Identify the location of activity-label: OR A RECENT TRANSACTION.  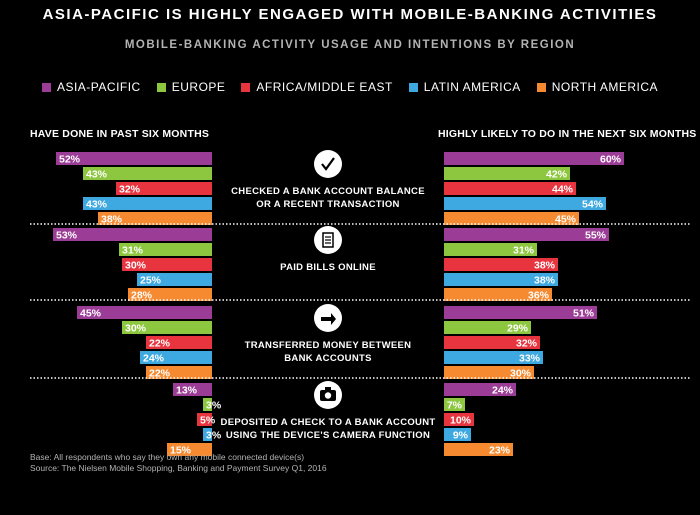
(327, 204).